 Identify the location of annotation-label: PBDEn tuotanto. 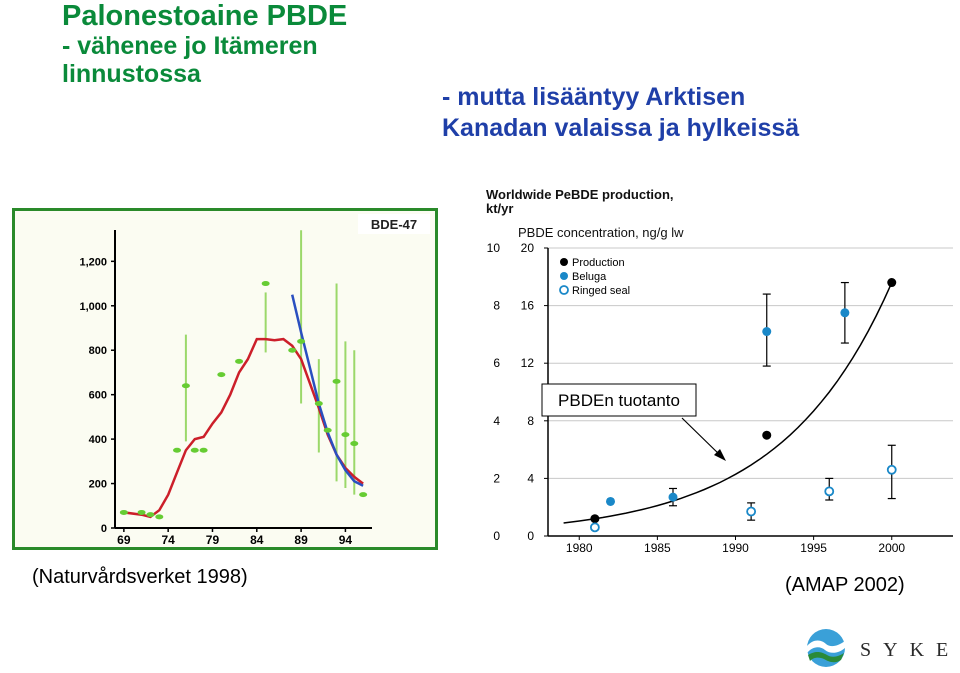
(619, 400).